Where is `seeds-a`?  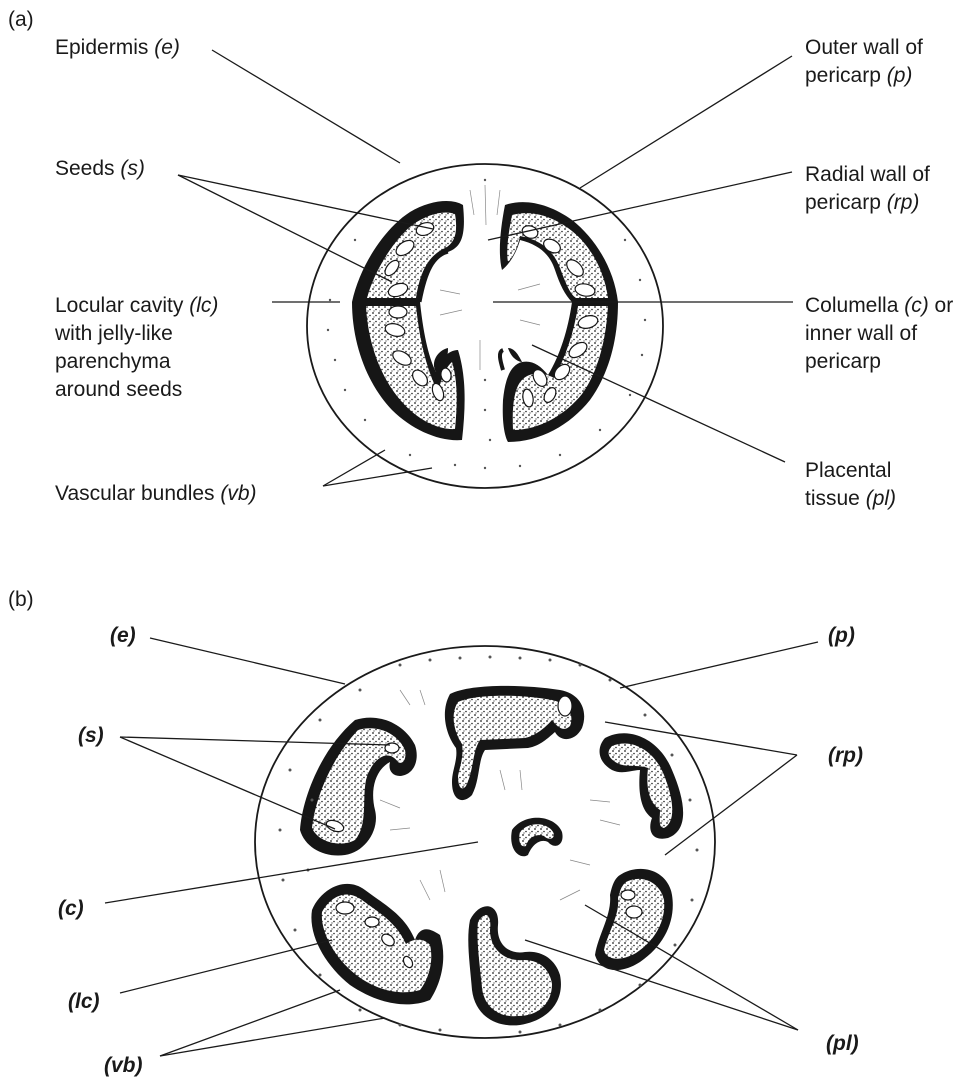 seeds-a is located at coordinates (491, 314).